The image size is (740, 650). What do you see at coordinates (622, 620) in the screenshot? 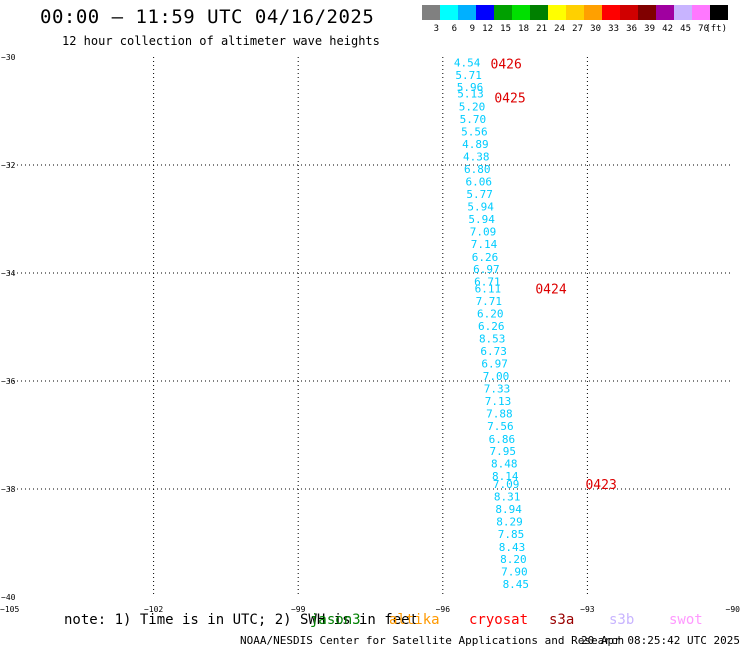
I see `legend-sat-s3b: s3b` at bounding box center [622, 620].